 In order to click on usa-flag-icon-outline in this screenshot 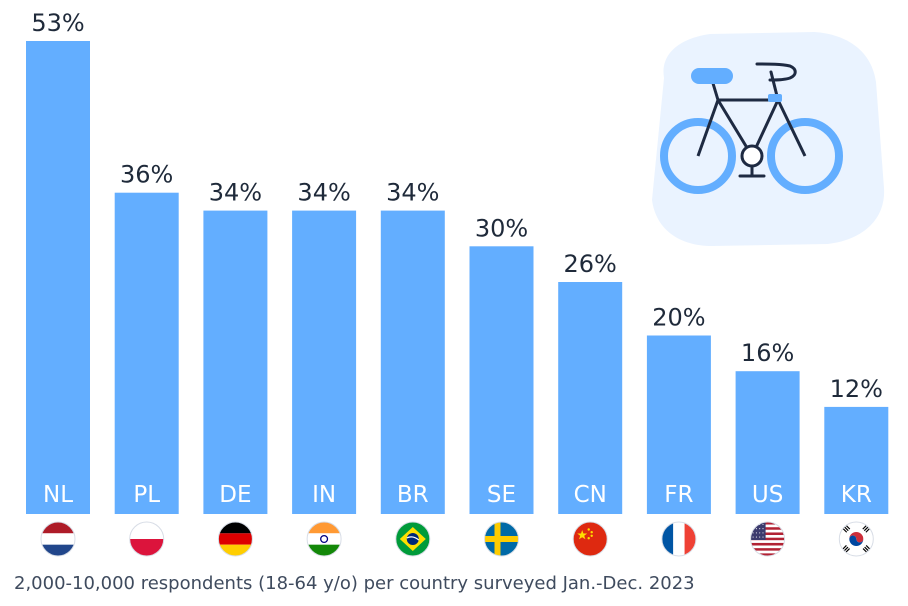, I will do `click(768, 539)`.